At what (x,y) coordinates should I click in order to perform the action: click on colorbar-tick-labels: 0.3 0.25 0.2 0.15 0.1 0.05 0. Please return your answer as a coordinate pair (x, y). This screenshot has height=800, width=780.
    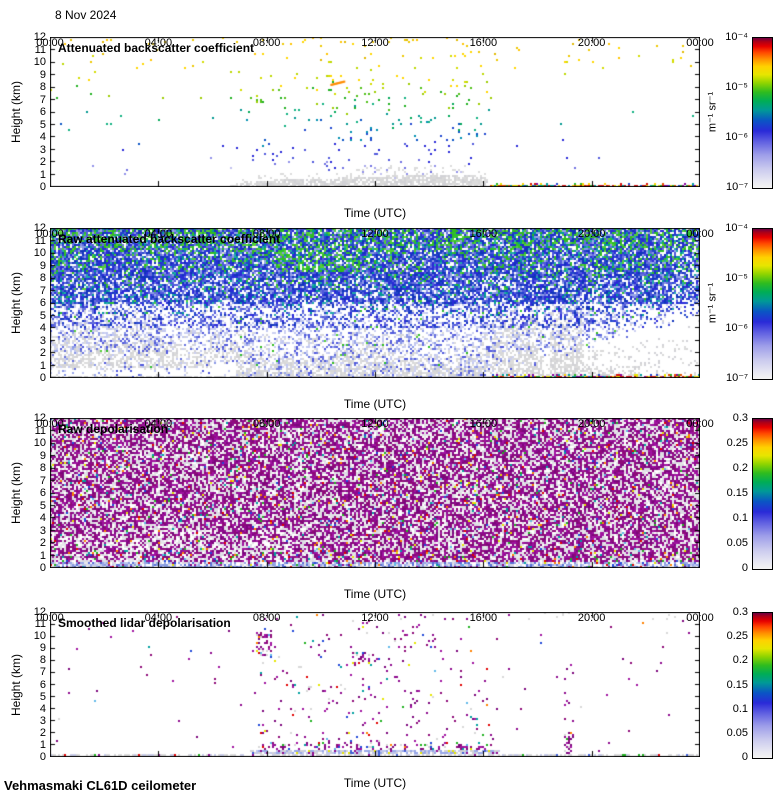
    Looking at the image, I should click on (723, 684).